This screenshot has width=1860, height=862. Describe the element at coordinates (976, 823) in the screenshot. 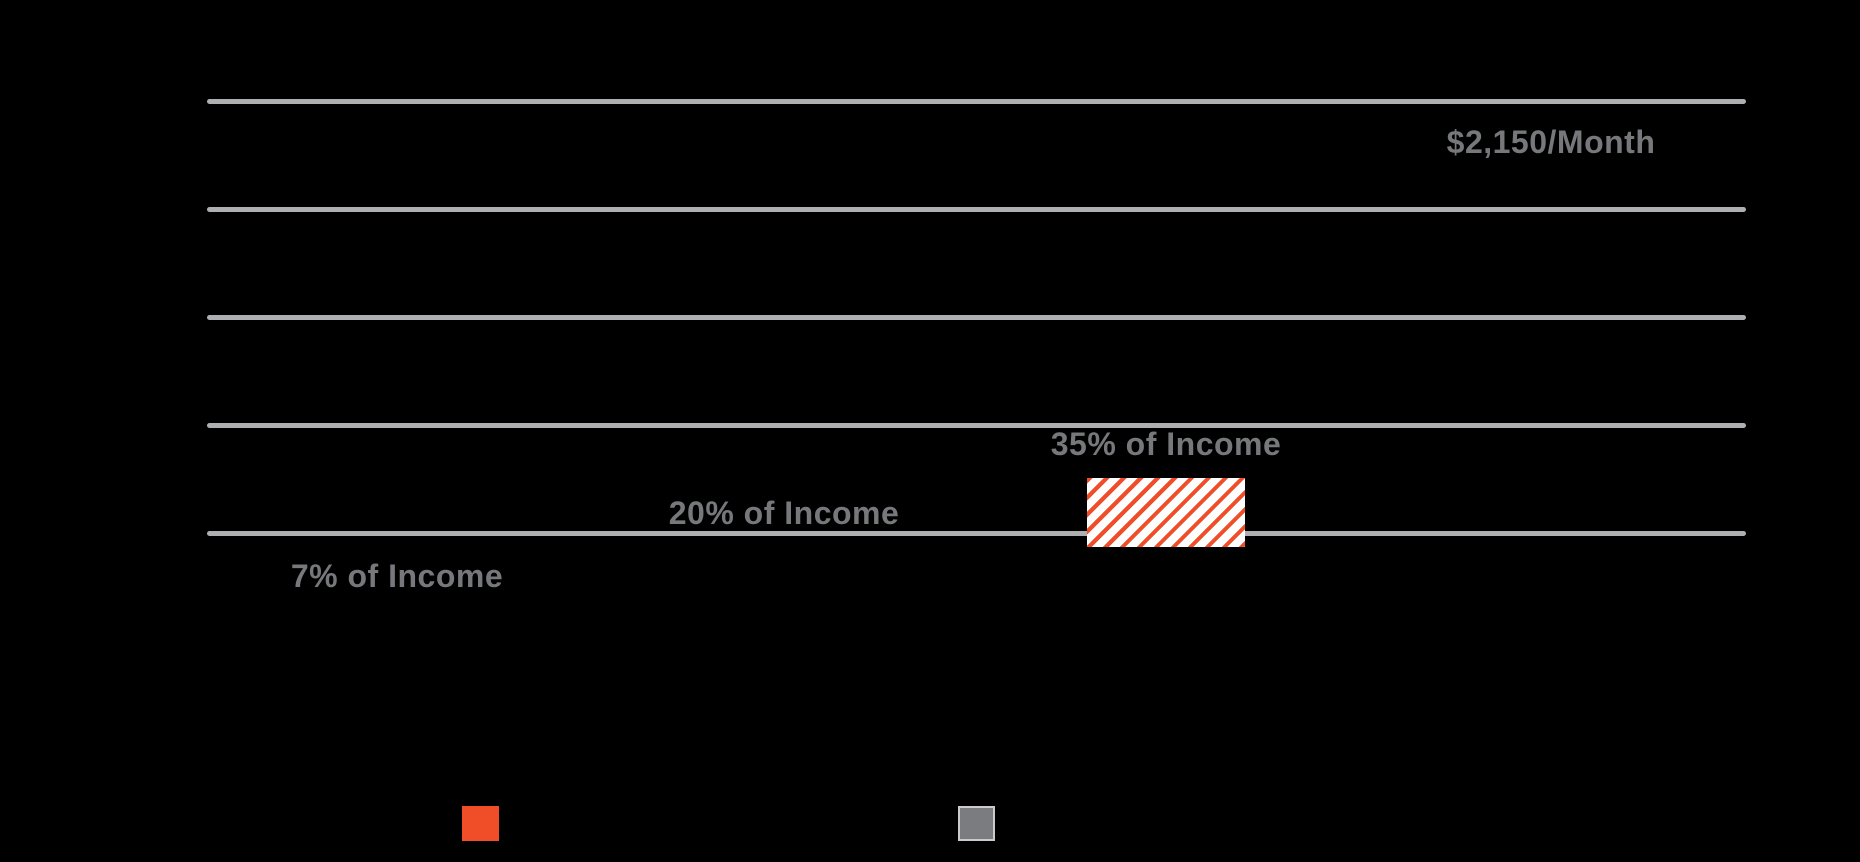

I see `legend-swatch-gray` at that location.